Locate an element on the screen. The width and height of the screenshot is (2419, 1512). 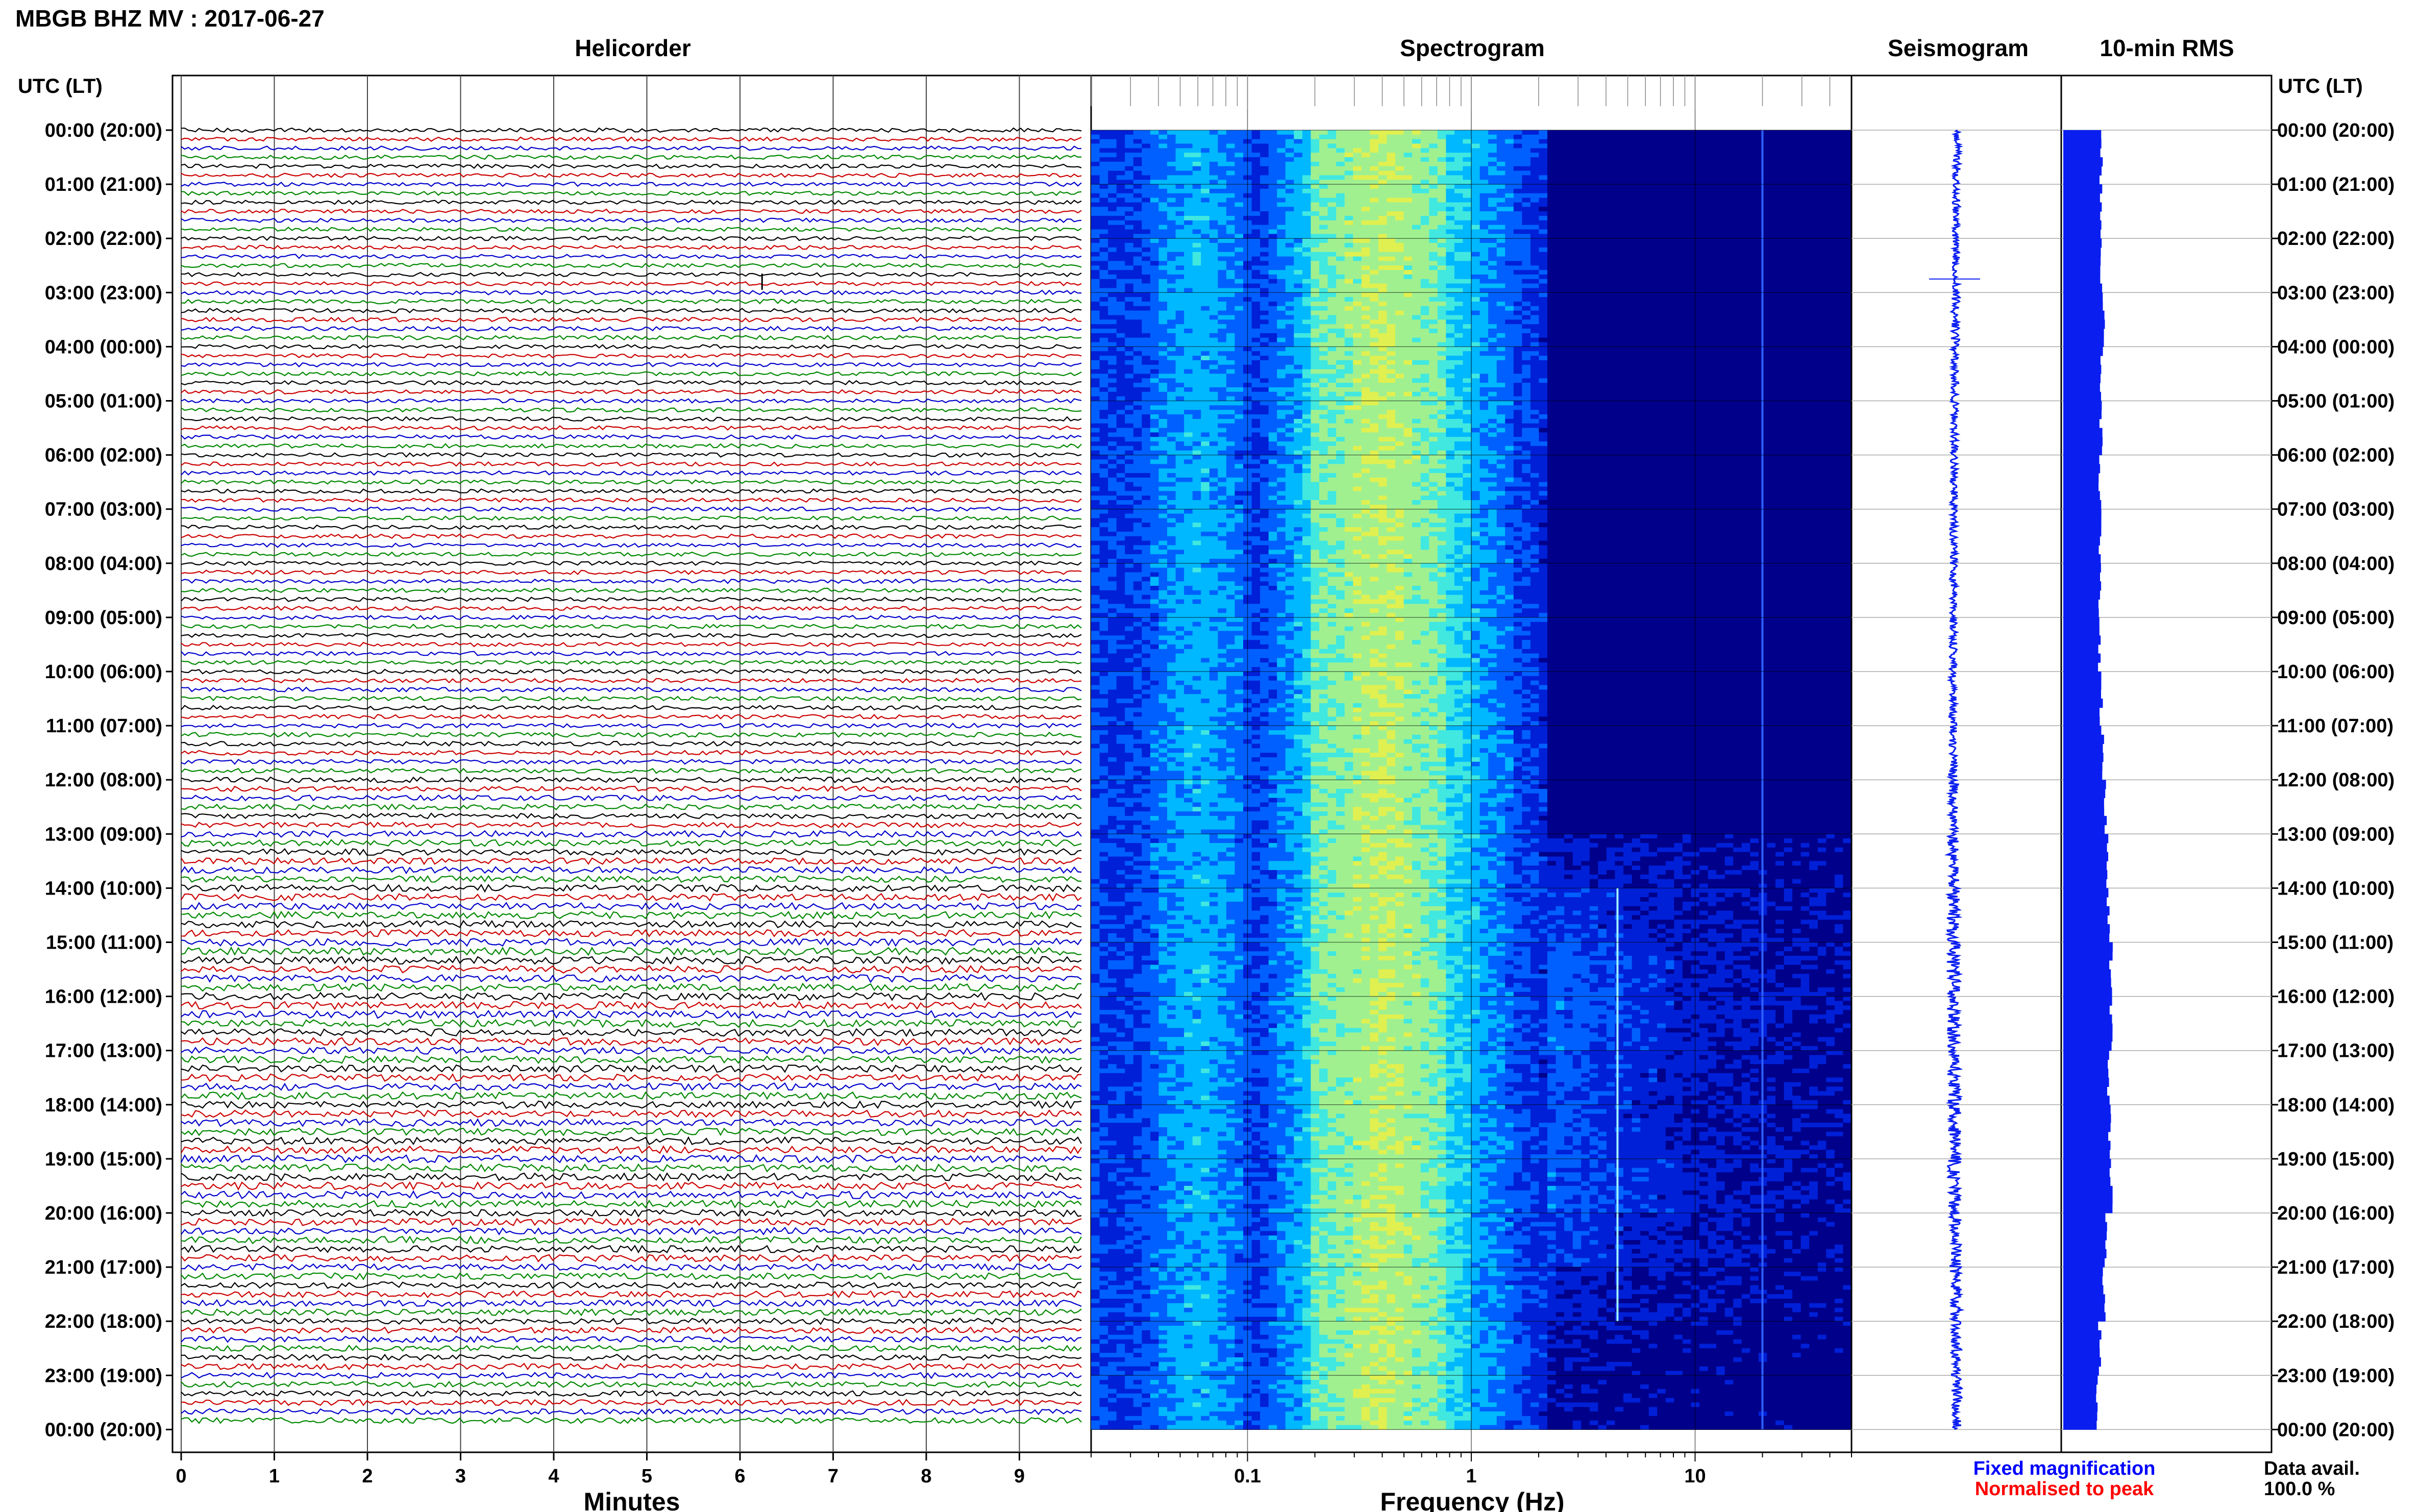
x-tick-label: 9 is located at coordinates (1019, 1476).